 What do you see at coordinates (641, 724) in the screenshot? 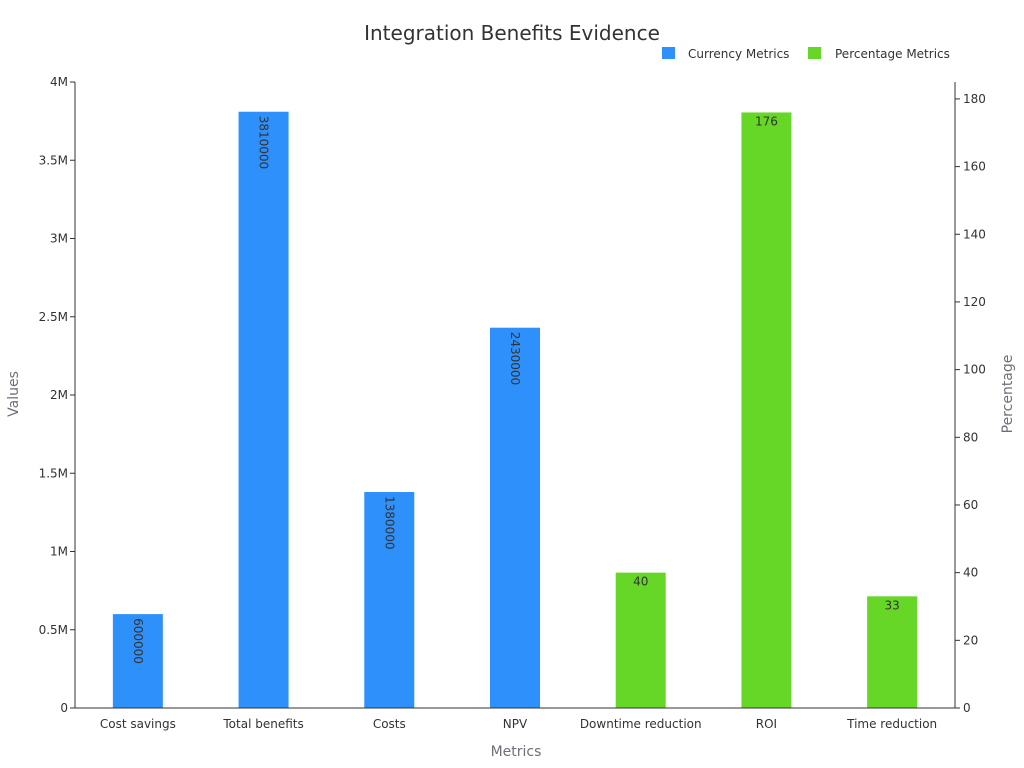
I see `x-tick-label: Downtime reduction` at bounding box center [641, 724].